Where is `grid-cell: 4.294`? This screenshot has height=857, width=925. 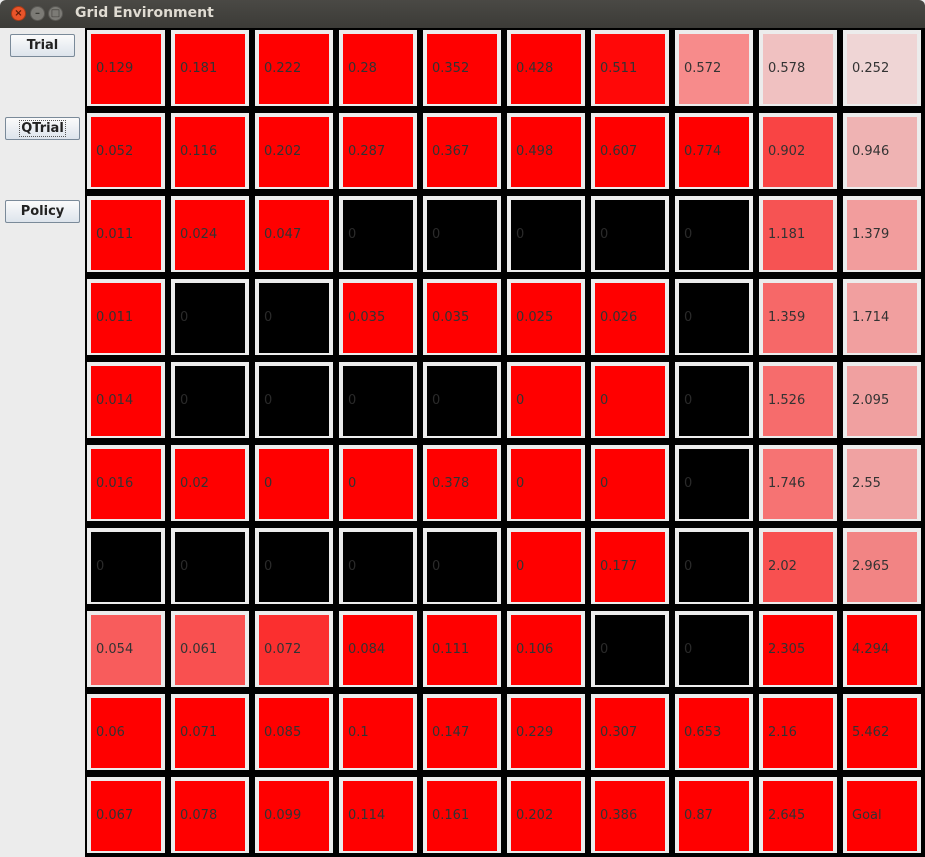 grid-cell: 4.294 is located at coordinates (882, 649).